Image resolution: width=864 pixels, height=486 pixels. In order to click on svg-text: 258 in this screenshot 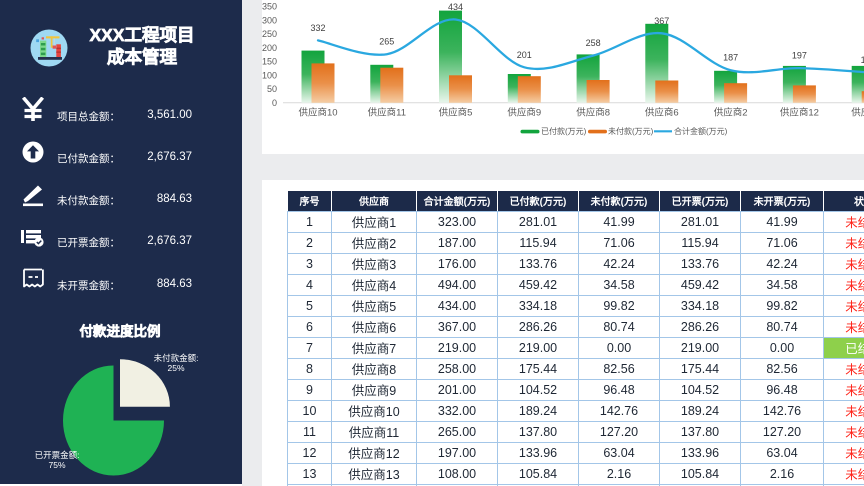, I will do `click(593, 43)`.